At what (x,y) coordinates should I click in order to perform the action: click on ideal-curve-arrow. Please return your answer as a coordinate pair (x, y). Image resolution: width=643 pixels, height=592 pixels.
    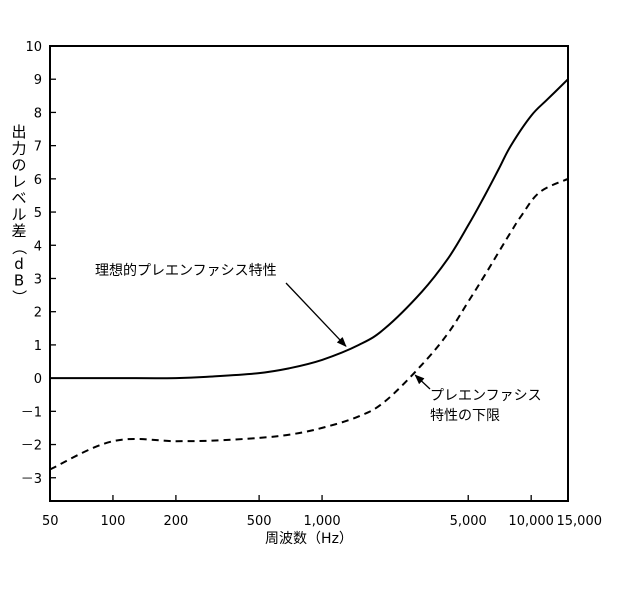
    Looking at the image, I should click on (316, 314).